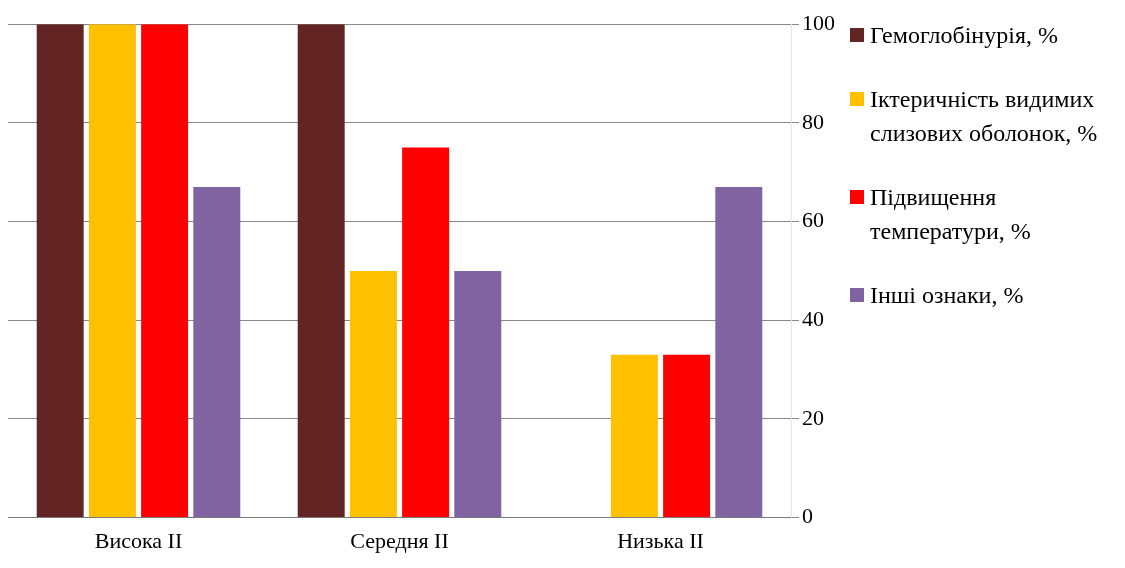  Describe the element at coordinates (818, 22) in the screenshot. I see `y-tick-label: 100` at that location.